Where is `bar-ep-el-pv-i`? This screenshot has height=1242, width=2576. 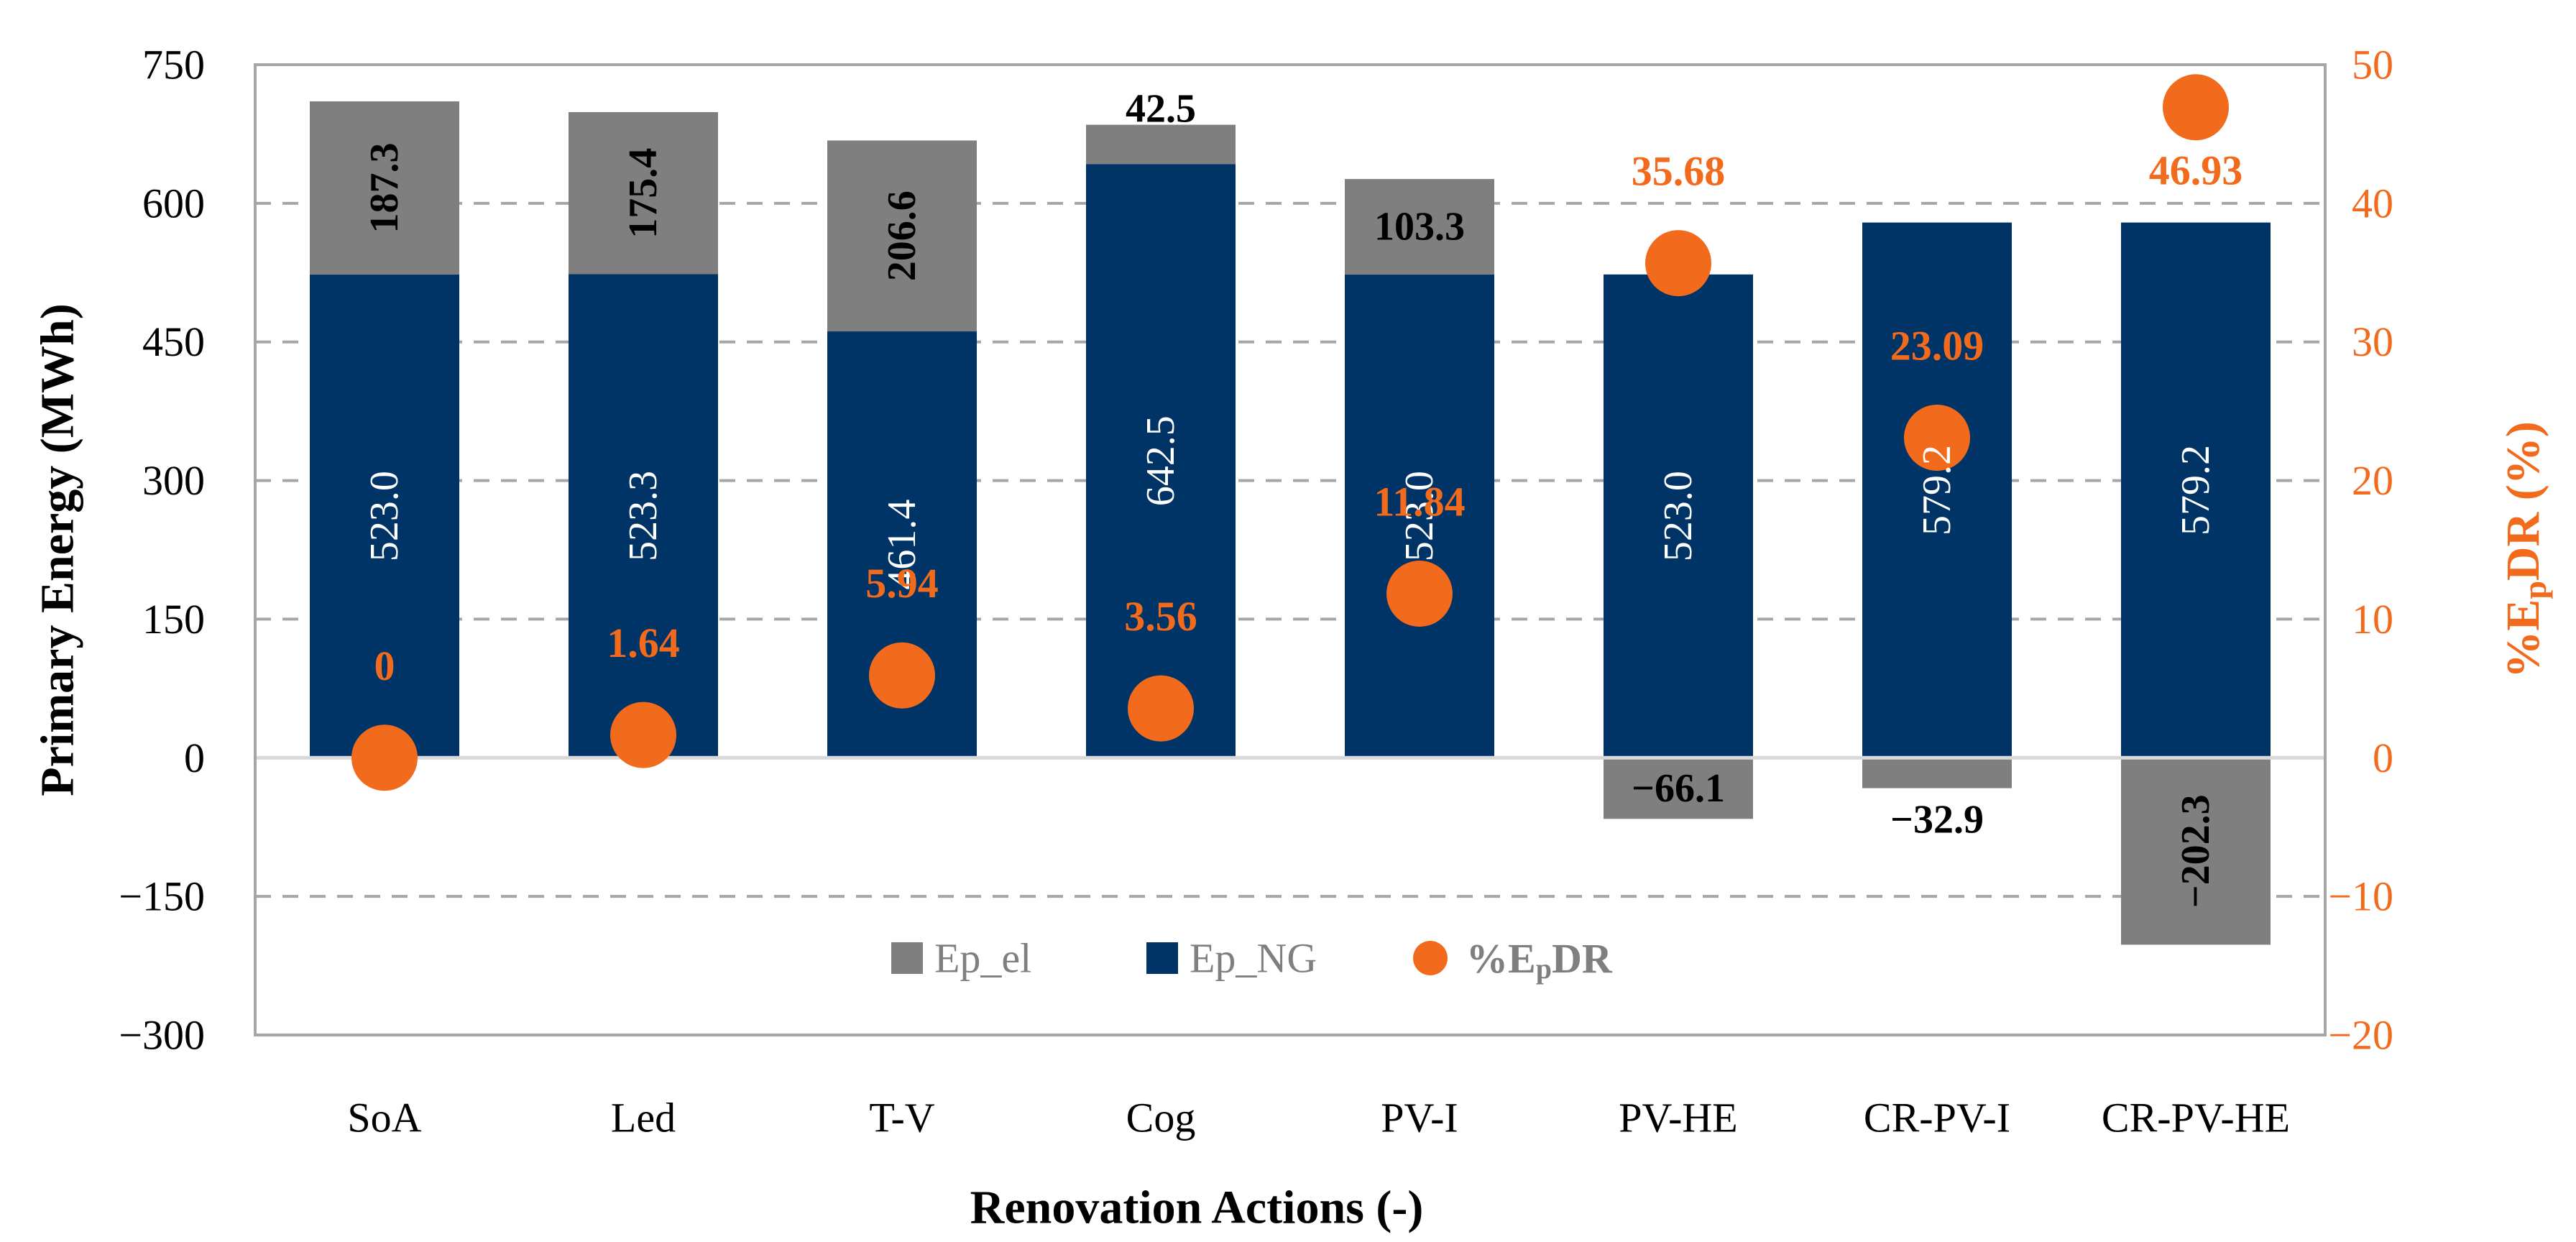 bar-ep-el-pv-i is located at coordinates (1419, 227).